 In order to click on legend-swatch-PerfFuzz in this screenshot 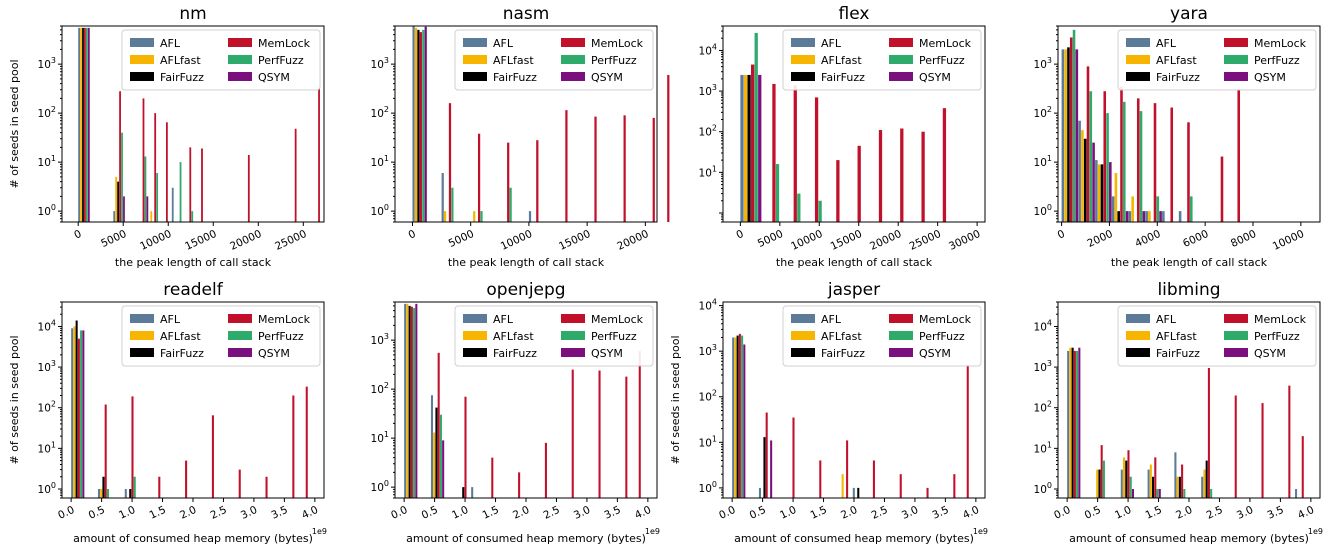, I will do `click(1236, 59)`.